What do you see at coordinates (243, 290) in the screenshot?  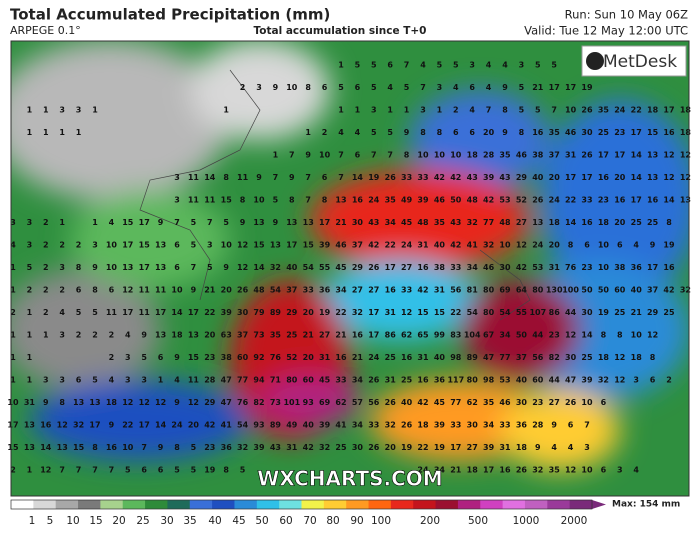 I see `grid-value: 26` at bounding box center [243, 290].